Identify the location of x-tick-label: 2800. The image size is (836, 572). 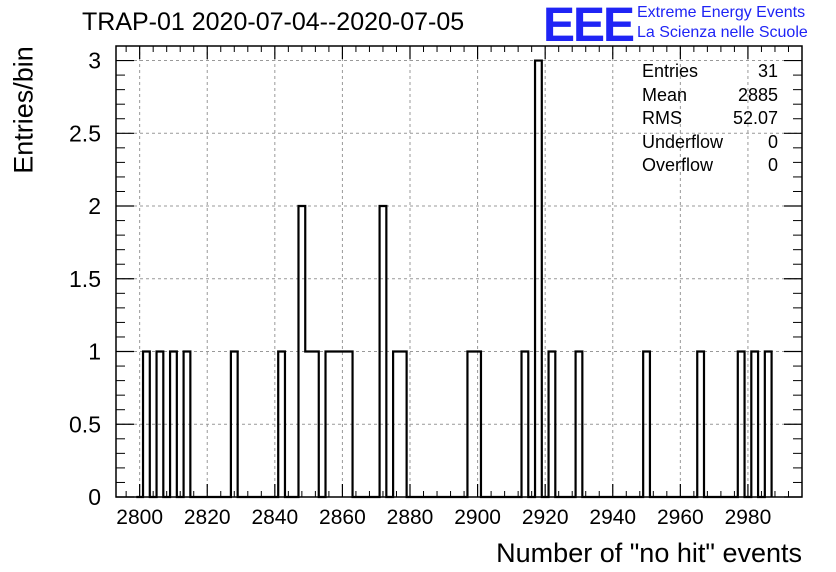
(139, 517).